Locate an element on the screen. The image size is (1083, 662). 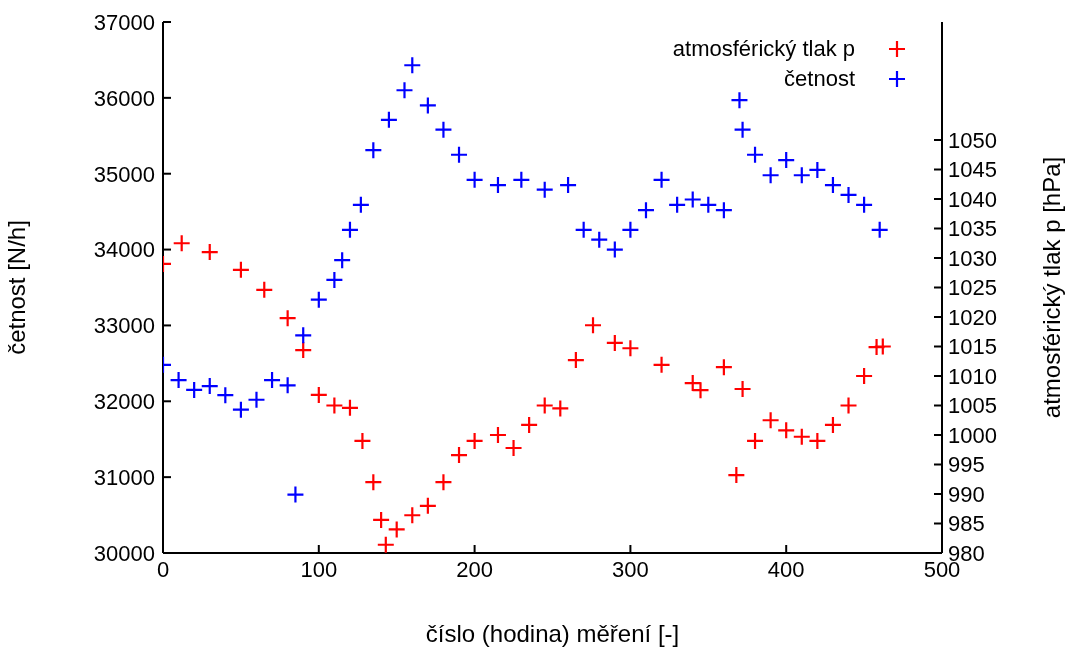
y2-tick-label: 990 is located at coordinates (966, 494).